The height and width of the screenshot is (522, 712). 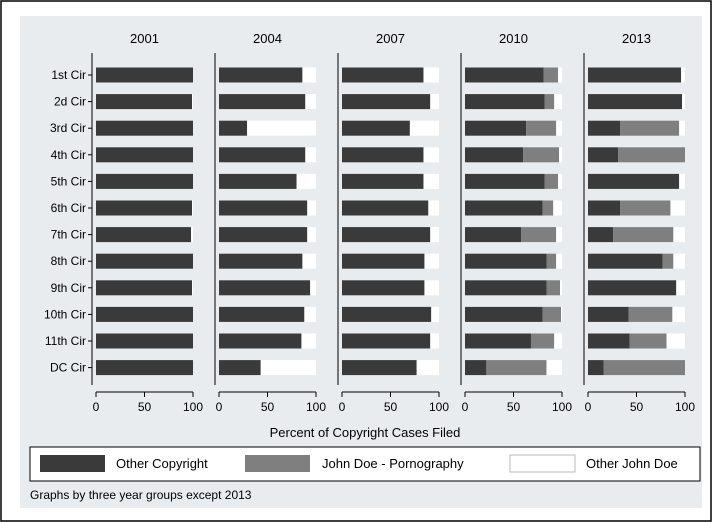 What do you see at coordinates (393, 463) in the screenshot?
I see `legend-label: John Doe - Pornography` at bounding box center [393, 463].